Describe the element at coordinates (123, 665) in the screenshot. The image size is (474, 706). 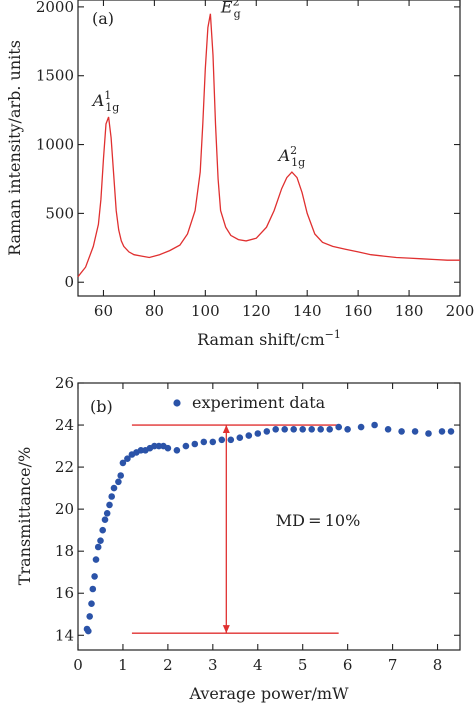
I see `panel-b-x-tick-label: 1` at that location.